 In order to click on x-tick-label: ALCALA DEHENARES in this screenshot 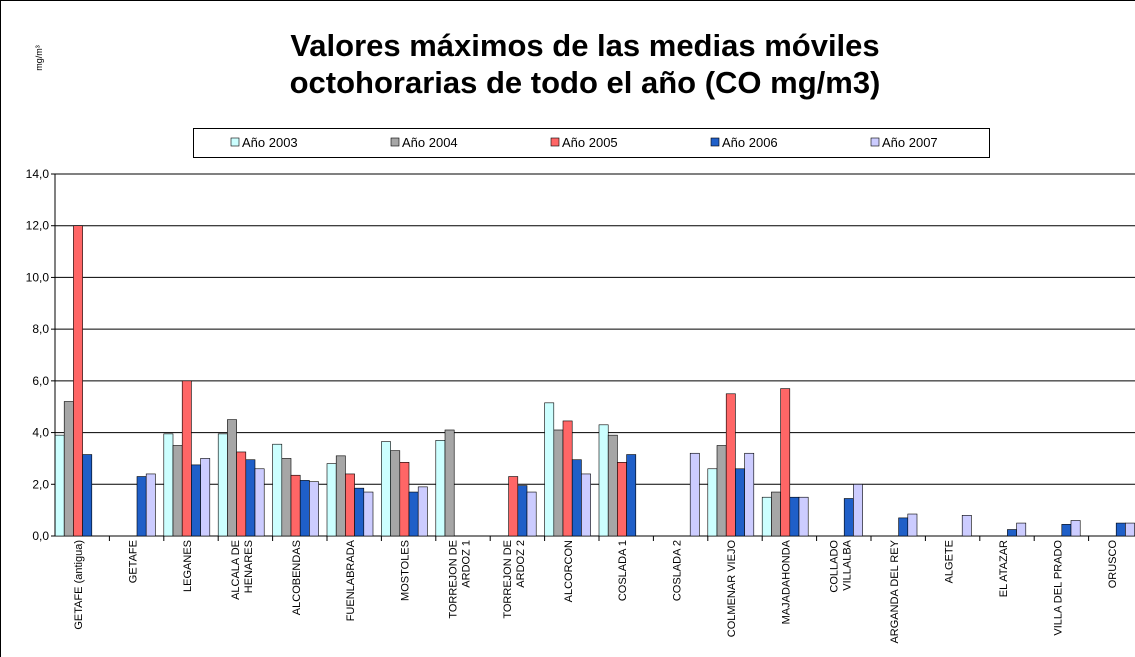, I will do `click(242, 570)`.